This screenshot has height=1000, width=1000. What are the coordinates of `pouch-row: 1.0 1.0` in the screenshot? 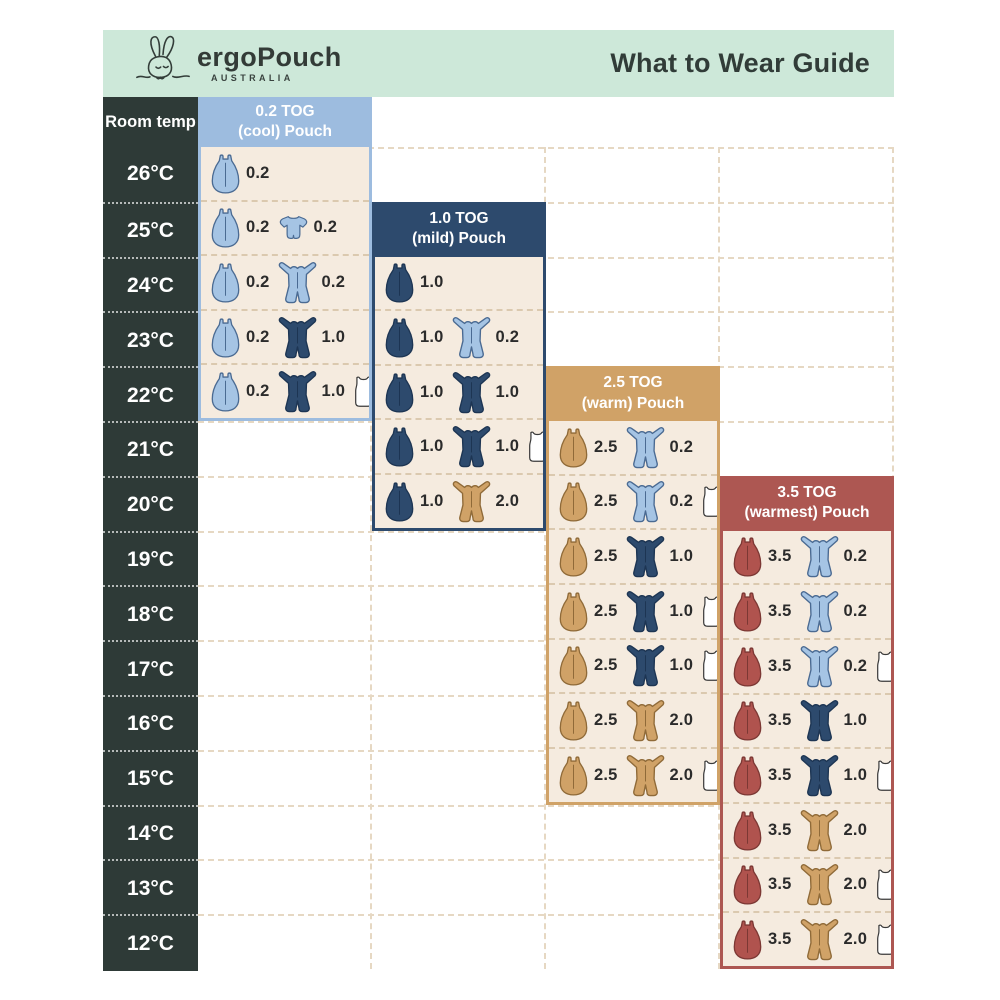 It's located at (459, 445).